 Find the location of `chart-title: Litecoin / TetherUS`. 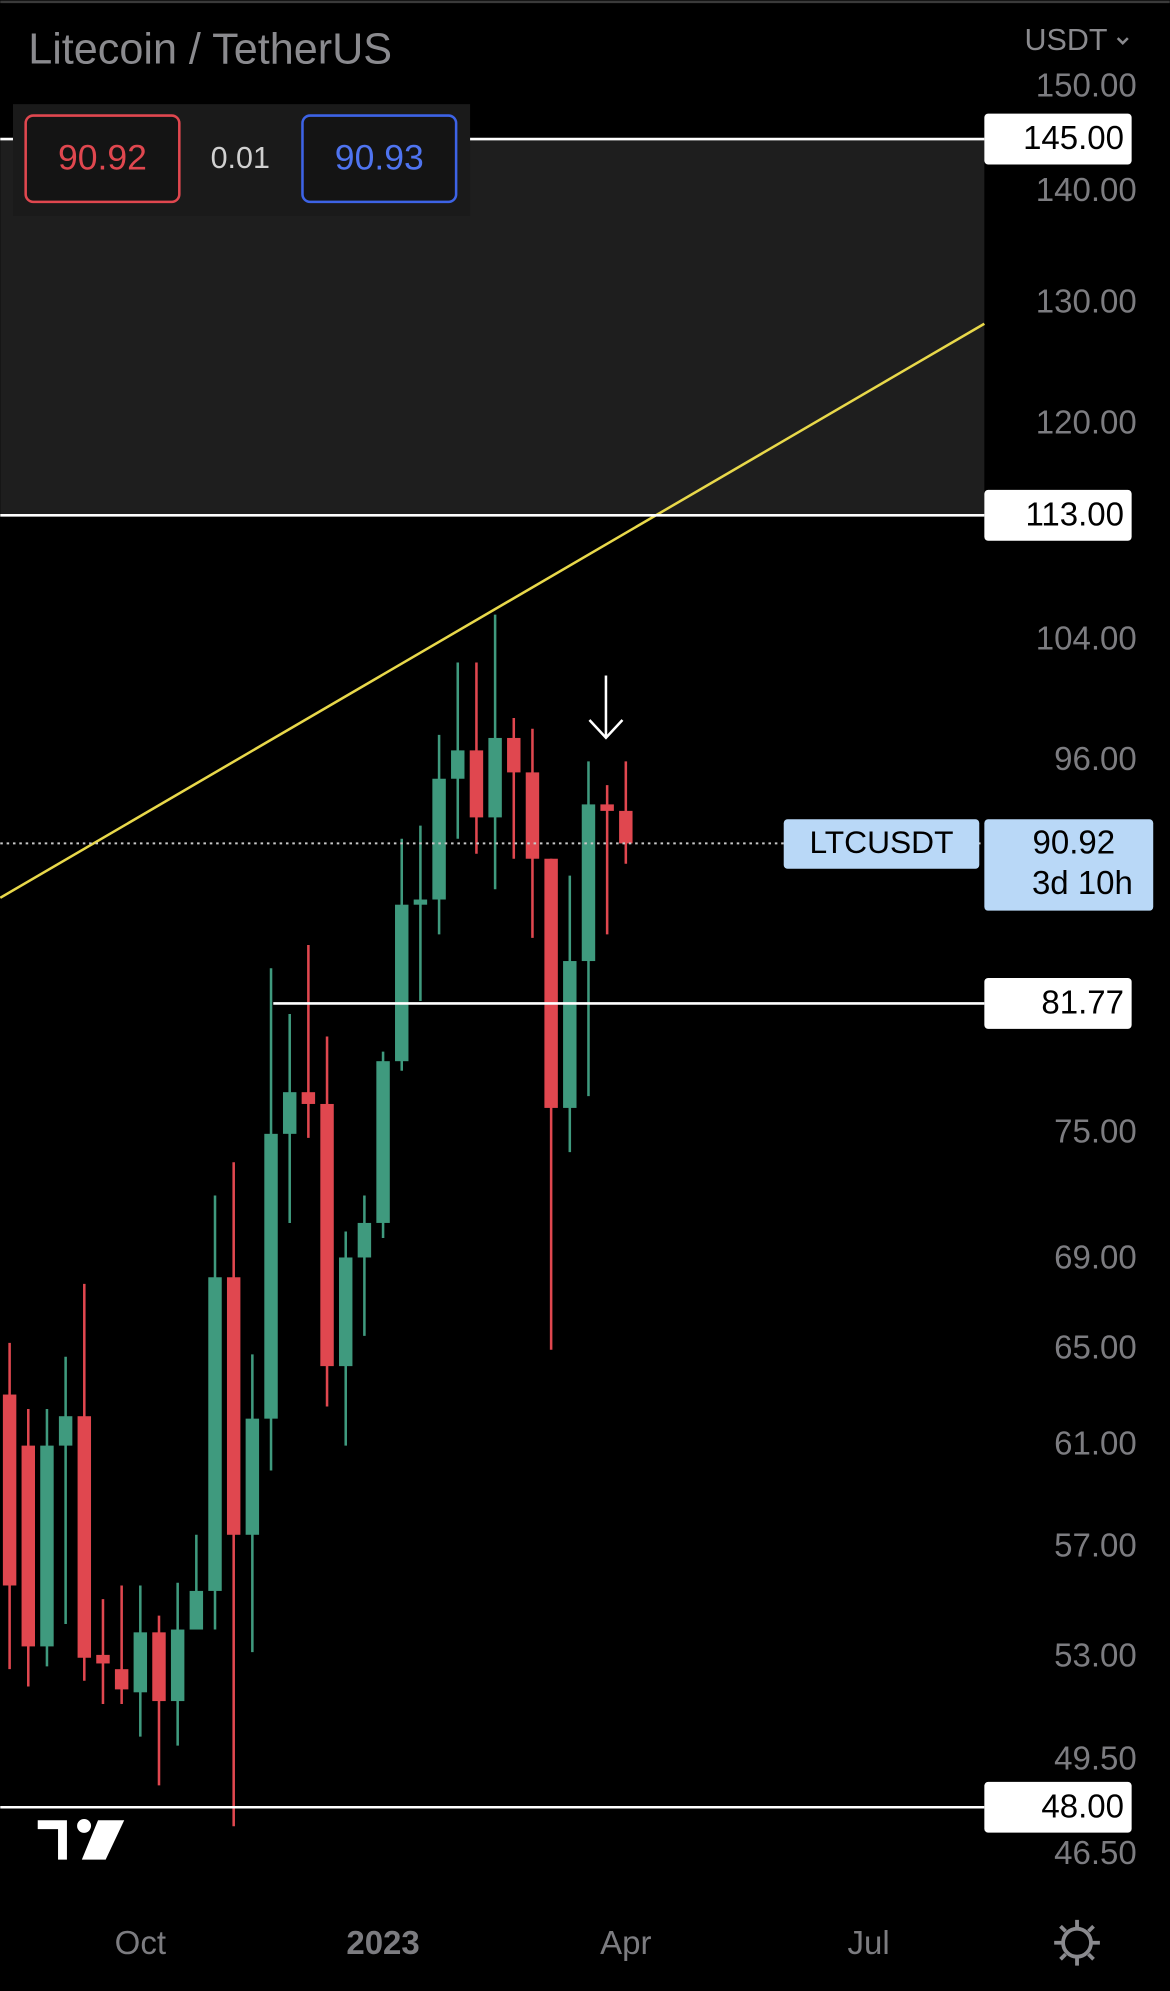

chart-title: Litecoin / TetherUS is located at coordinates (210, 49).